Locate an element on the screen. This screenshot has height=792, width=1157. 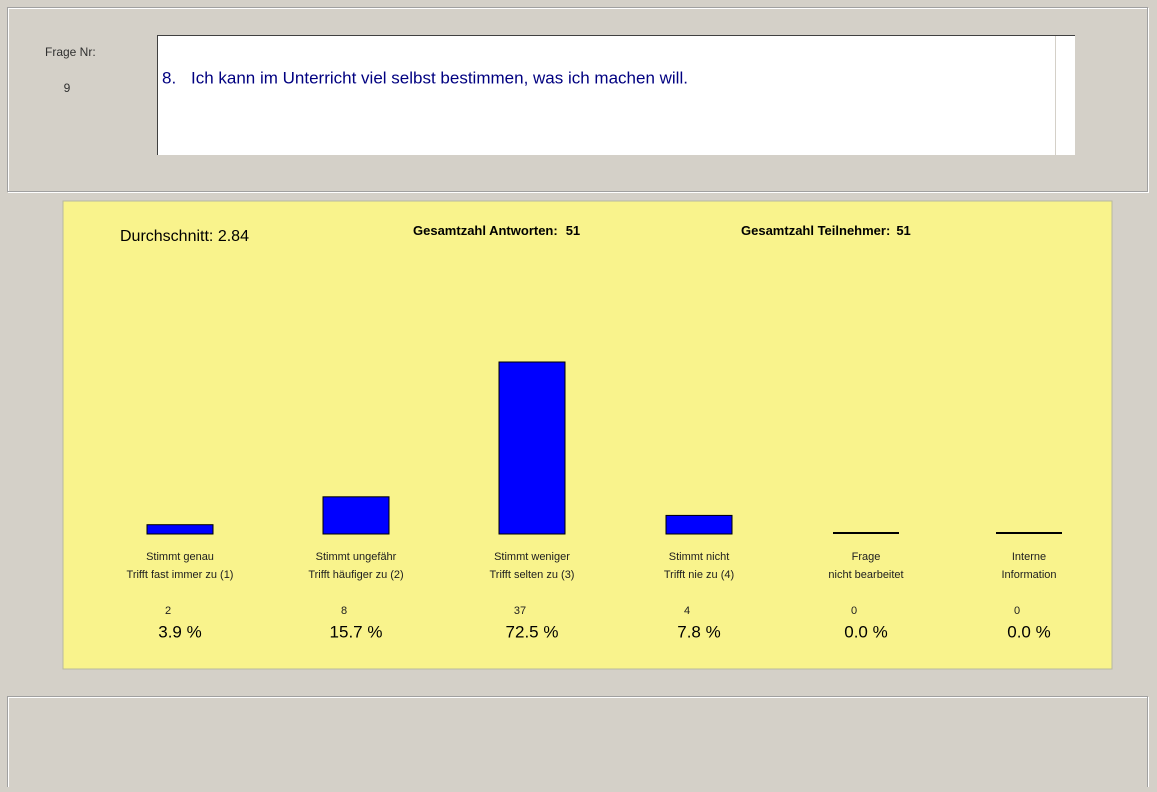
count-label: 37 is located at coordinates (520, 611).